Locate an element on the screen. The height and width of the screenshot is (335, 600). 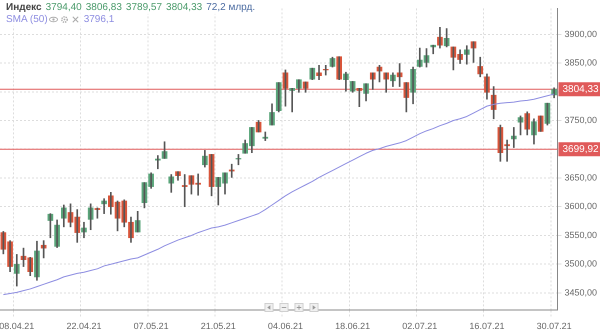
annotation: 3804,33 is located at coordinates (184, 7).